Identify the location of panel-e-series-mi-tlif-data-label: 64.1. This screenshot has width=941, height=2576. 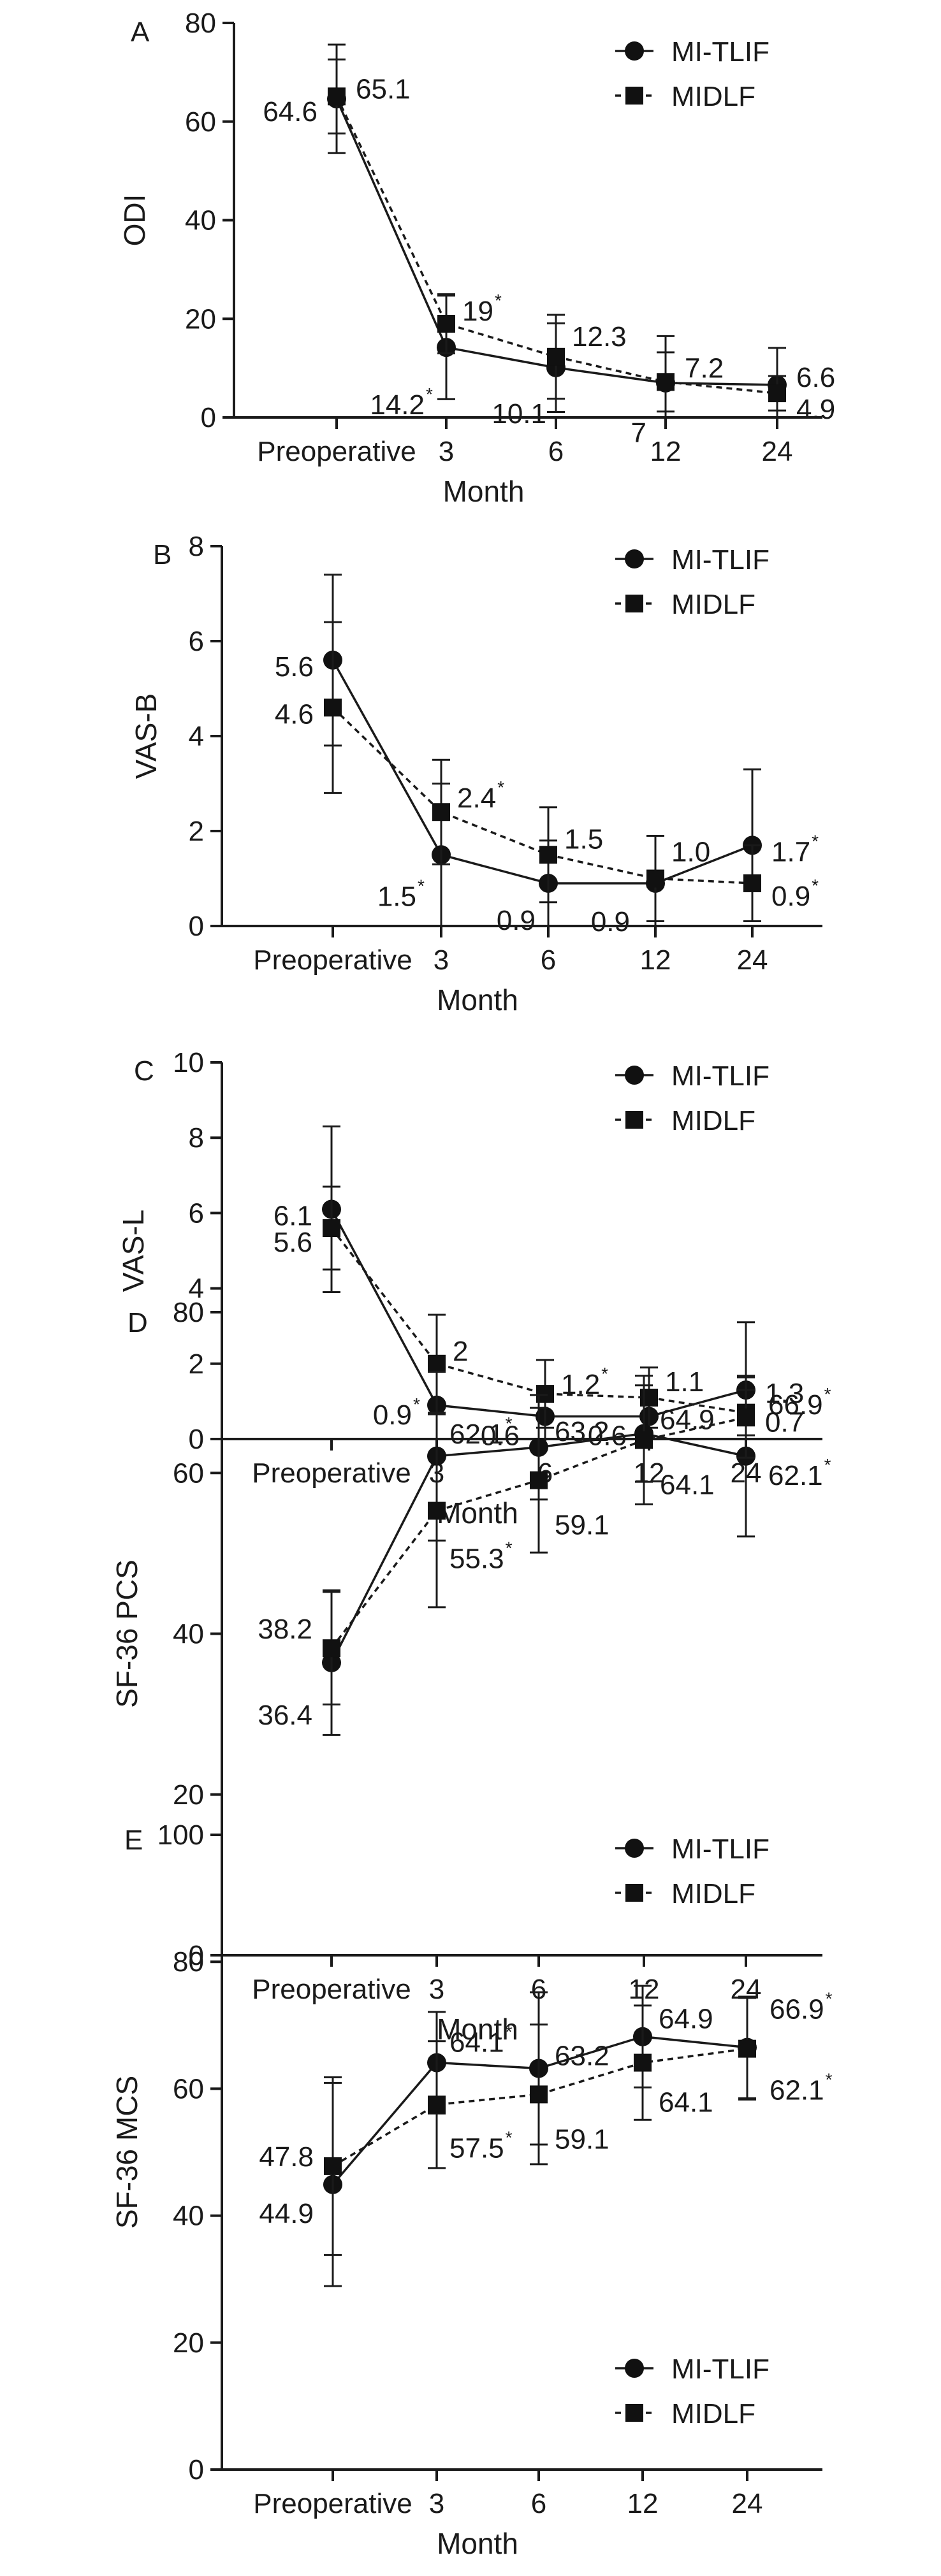
(476, 2043).